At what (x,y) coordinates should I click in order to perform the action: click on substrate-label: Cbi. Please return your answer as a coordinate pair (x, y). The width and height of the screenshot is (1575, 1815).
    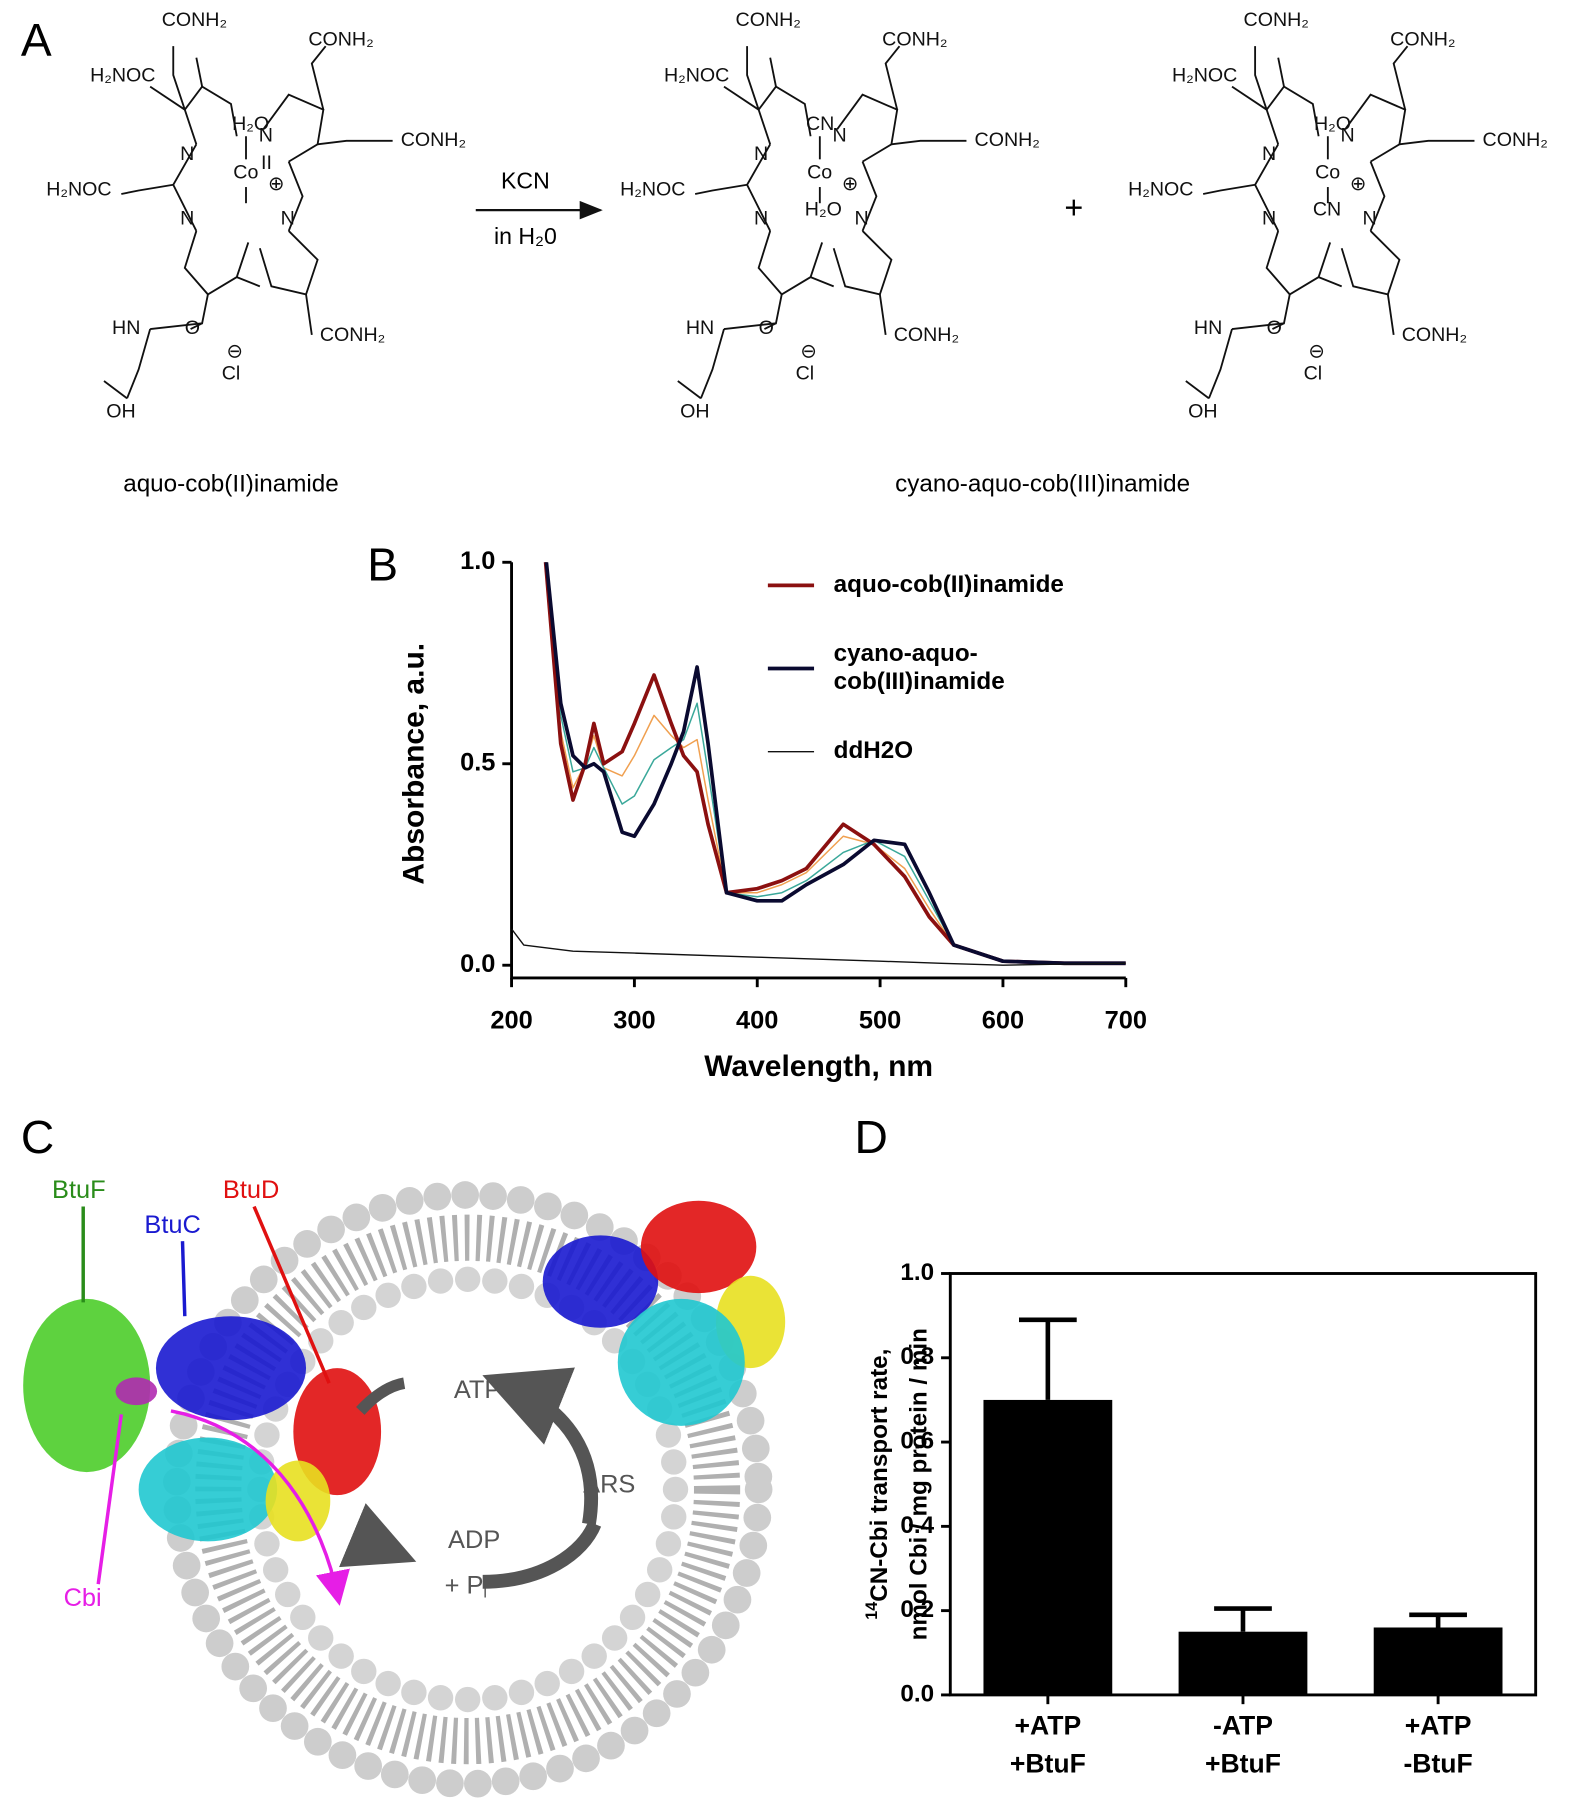
    Looking at the image, I should click on (83, 1598).